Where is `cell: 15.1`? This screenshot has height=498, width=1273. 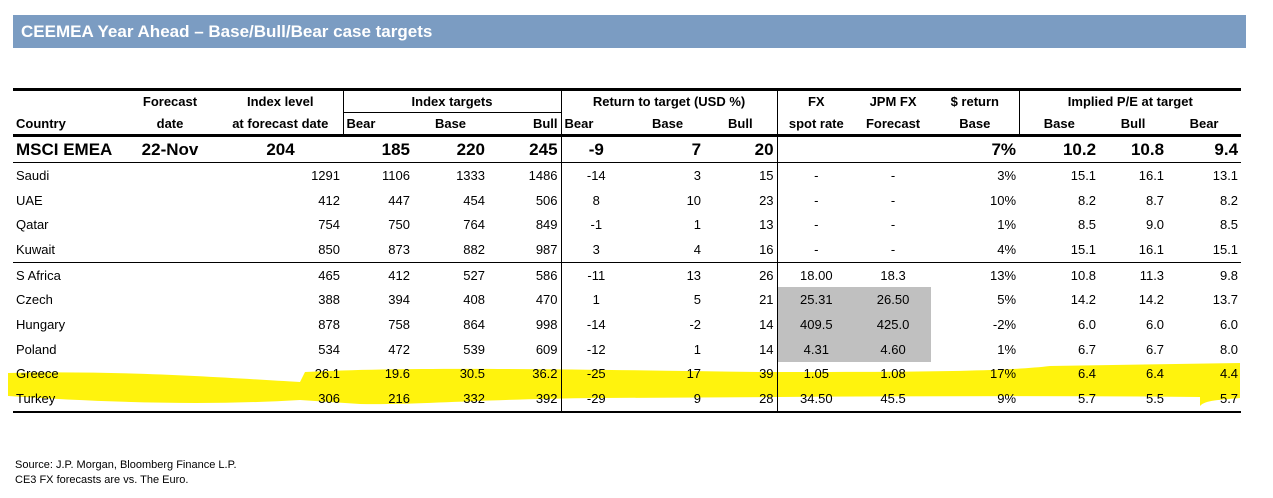
cell: 15.1 is located at coordinates (1225, 249).